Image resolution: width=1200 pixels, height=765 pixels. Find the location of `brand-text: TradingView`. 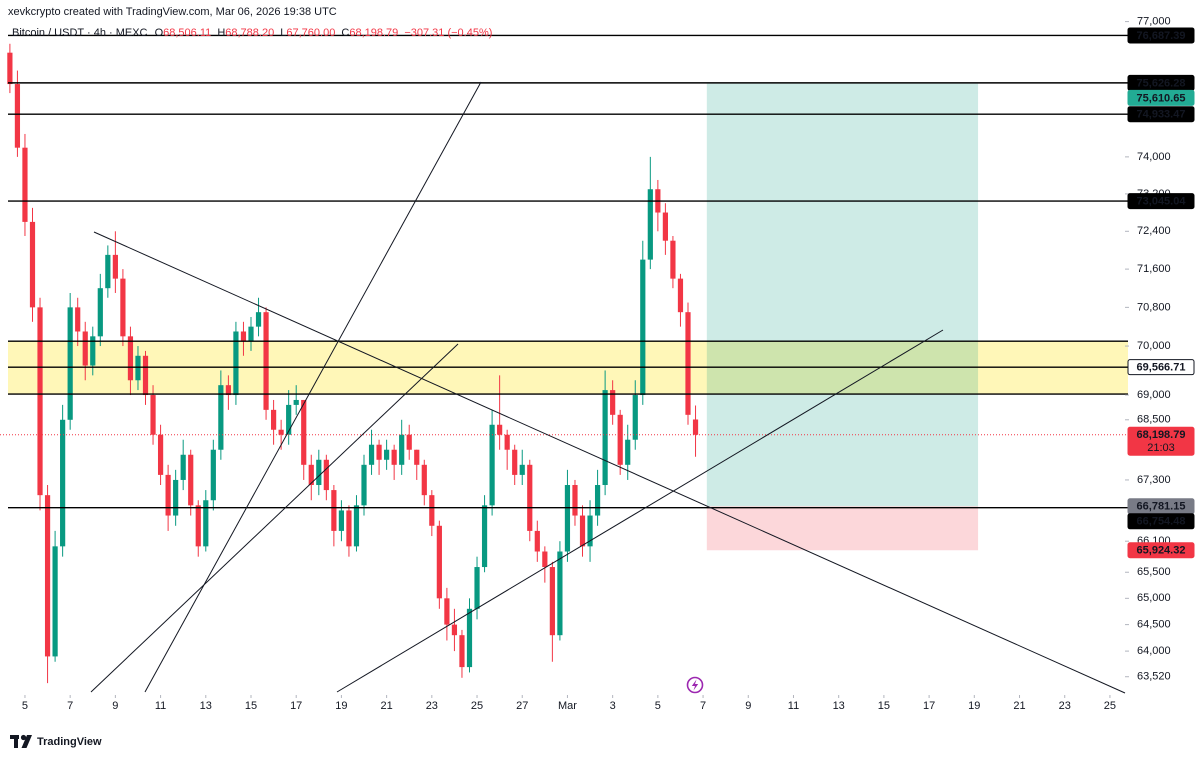

brand-text: TradingView is located at coordinates (69, 742).